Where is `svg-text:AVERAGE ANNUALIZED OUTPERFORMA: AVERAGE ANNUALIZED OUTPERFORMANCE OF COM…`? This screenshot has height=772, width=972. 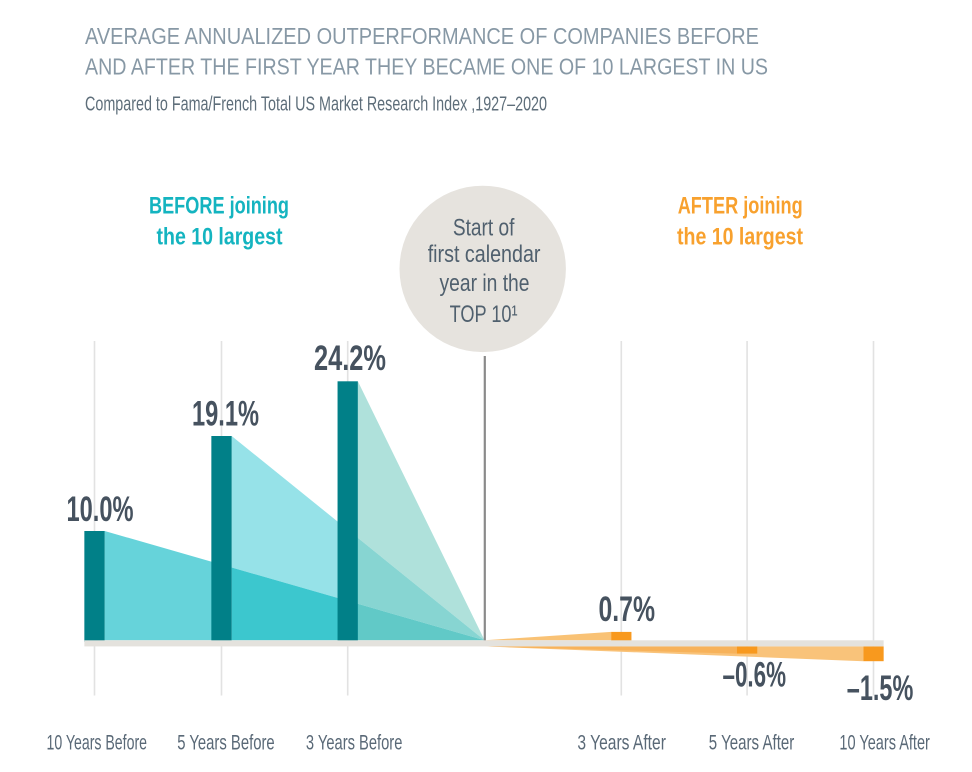 svg-text:AVERAGE ANNUALIZED OUTPERFORMA: AVERAGE ANNUALIZED OUTPERFORMANCE OF COM… is located at coordinates (422, 36).